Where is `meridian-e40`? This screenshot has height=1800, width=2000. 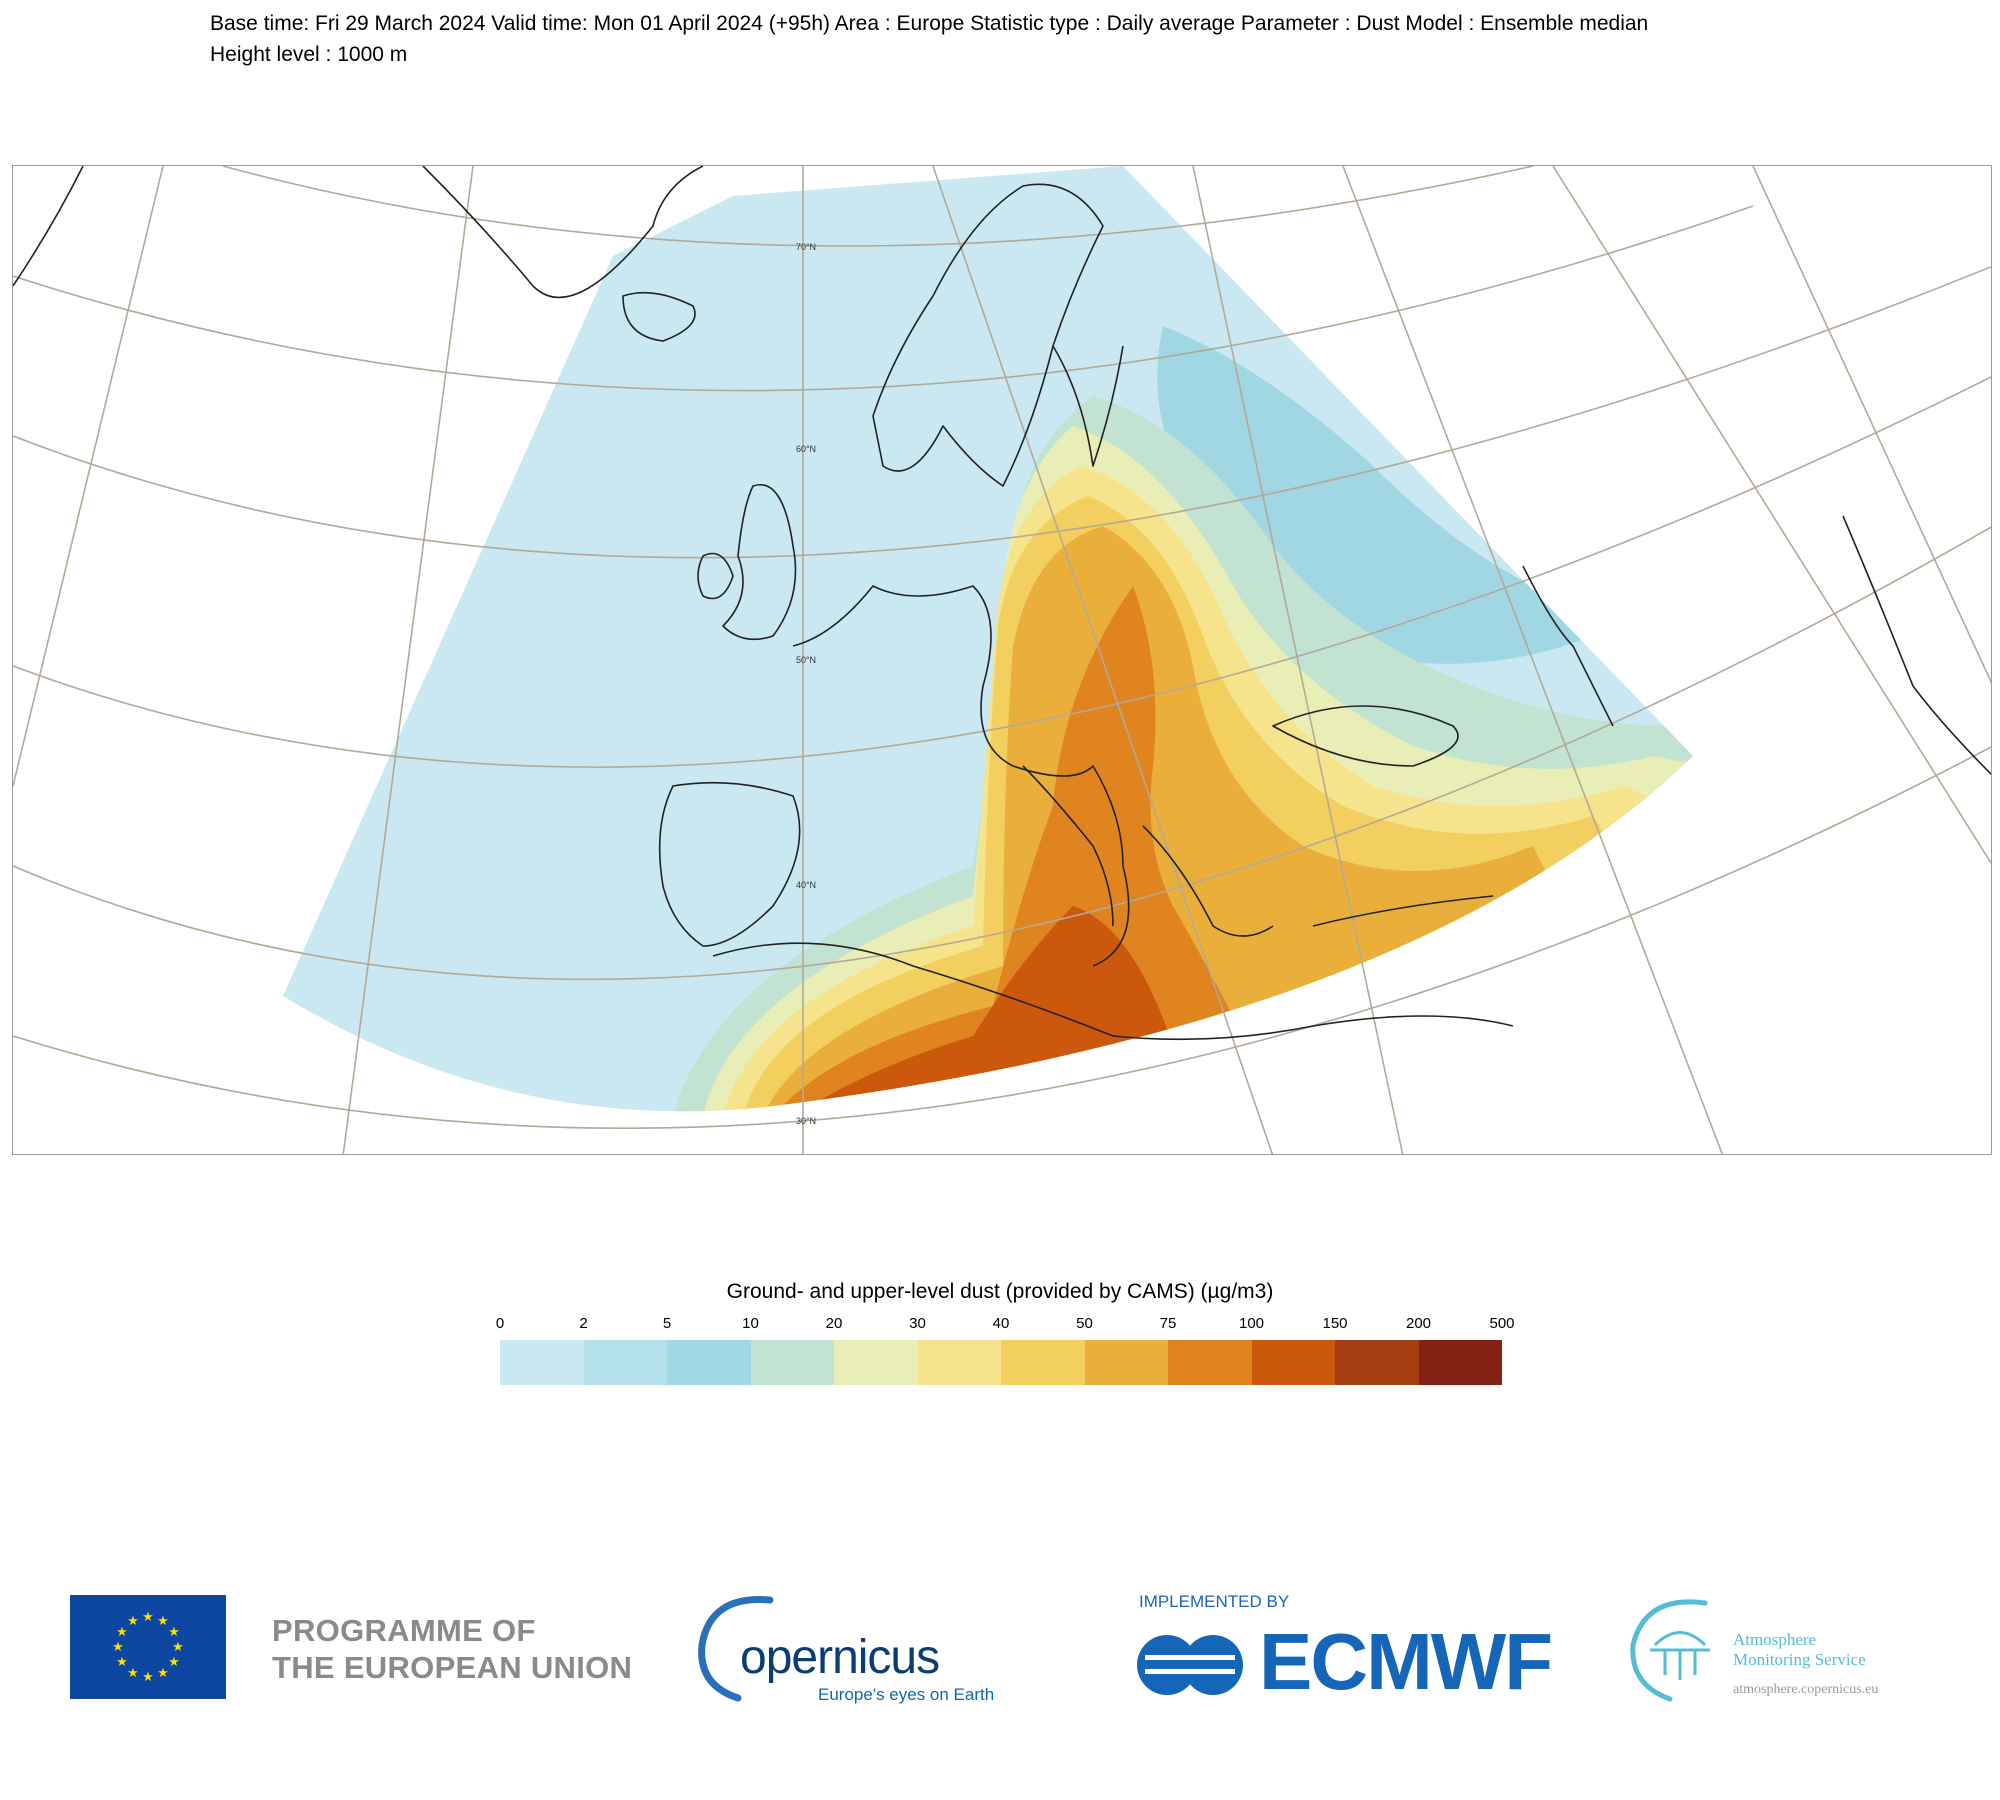 meridian-e40 is located at coordinates (1771, 515).